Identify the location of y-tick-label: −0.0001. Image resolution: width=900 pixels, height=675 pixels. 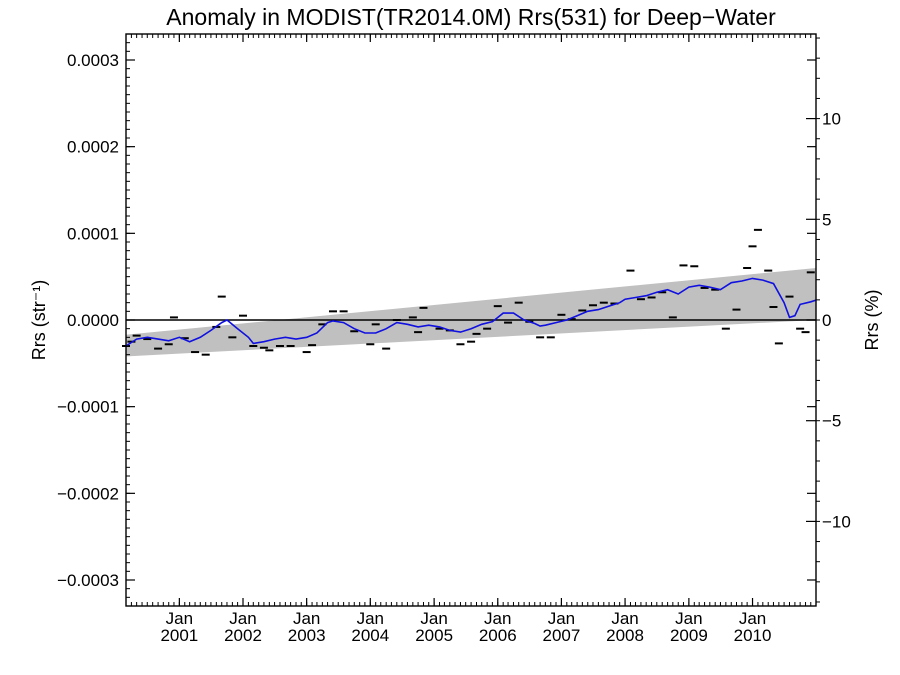
(88, 407).